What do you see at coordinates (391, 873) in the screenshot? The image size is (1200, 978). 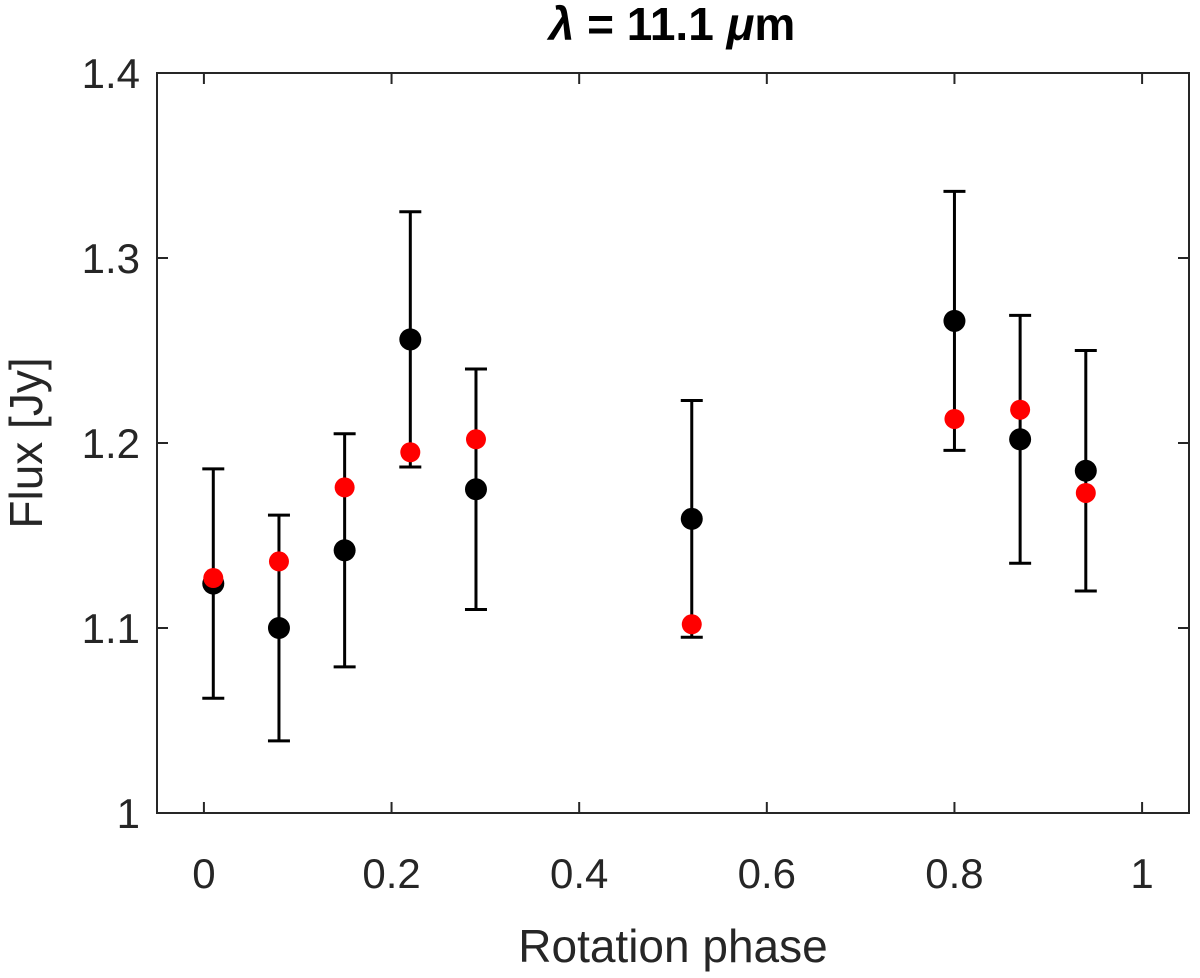 I see `x-tick-label: 0.2` at bounding box center [391, 873].